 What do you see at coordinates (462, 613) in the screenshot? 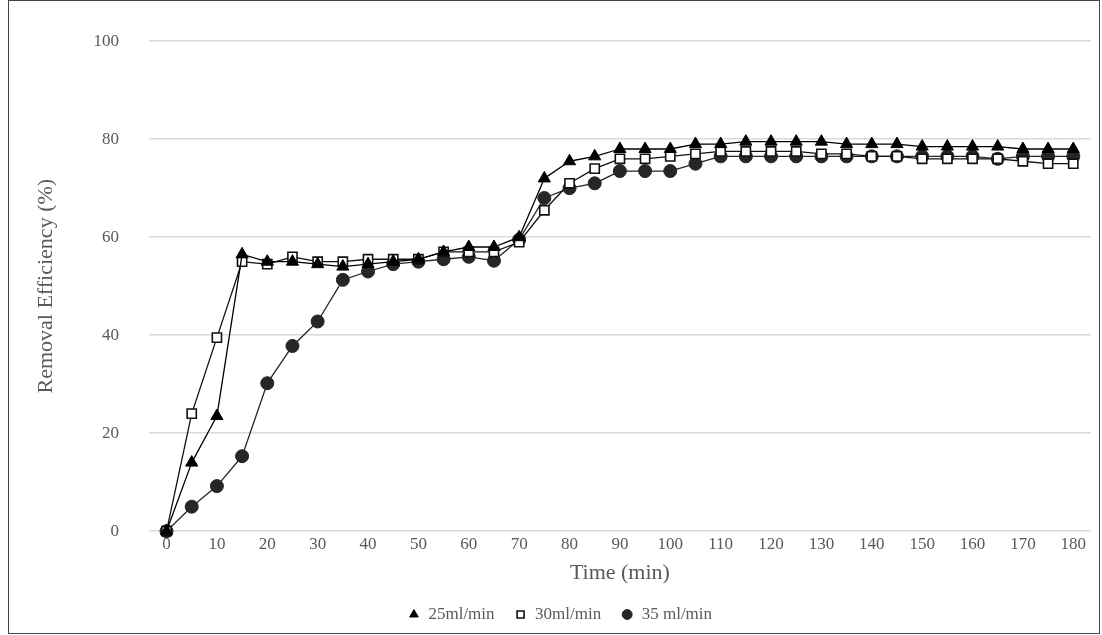
I see `legend-label: 25ml/min` at bounding box center [462, 613].